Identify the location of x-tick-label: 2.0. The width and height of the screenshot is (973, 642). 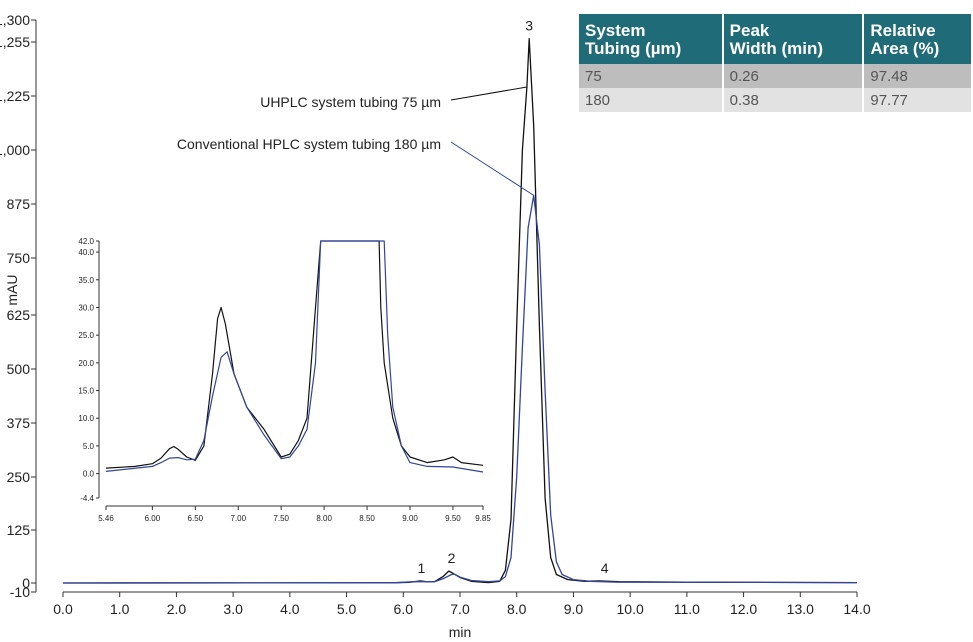
(177, 609).